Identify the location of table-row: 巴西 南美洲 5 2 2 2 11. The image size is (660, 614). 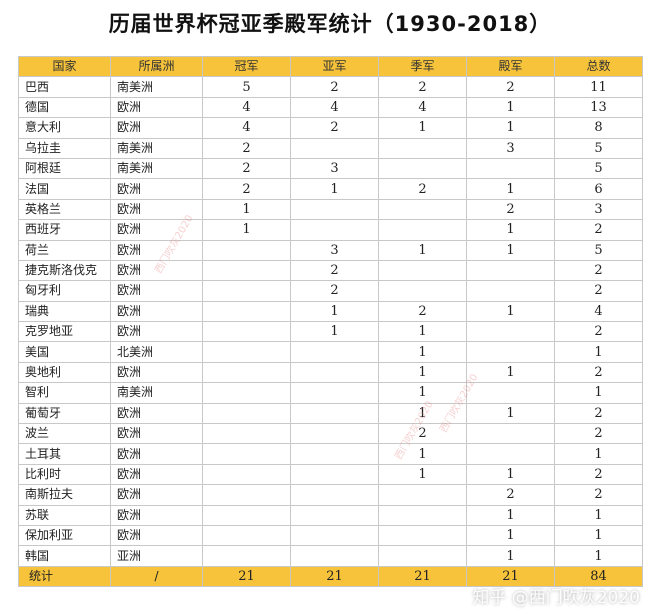
(330, 87).